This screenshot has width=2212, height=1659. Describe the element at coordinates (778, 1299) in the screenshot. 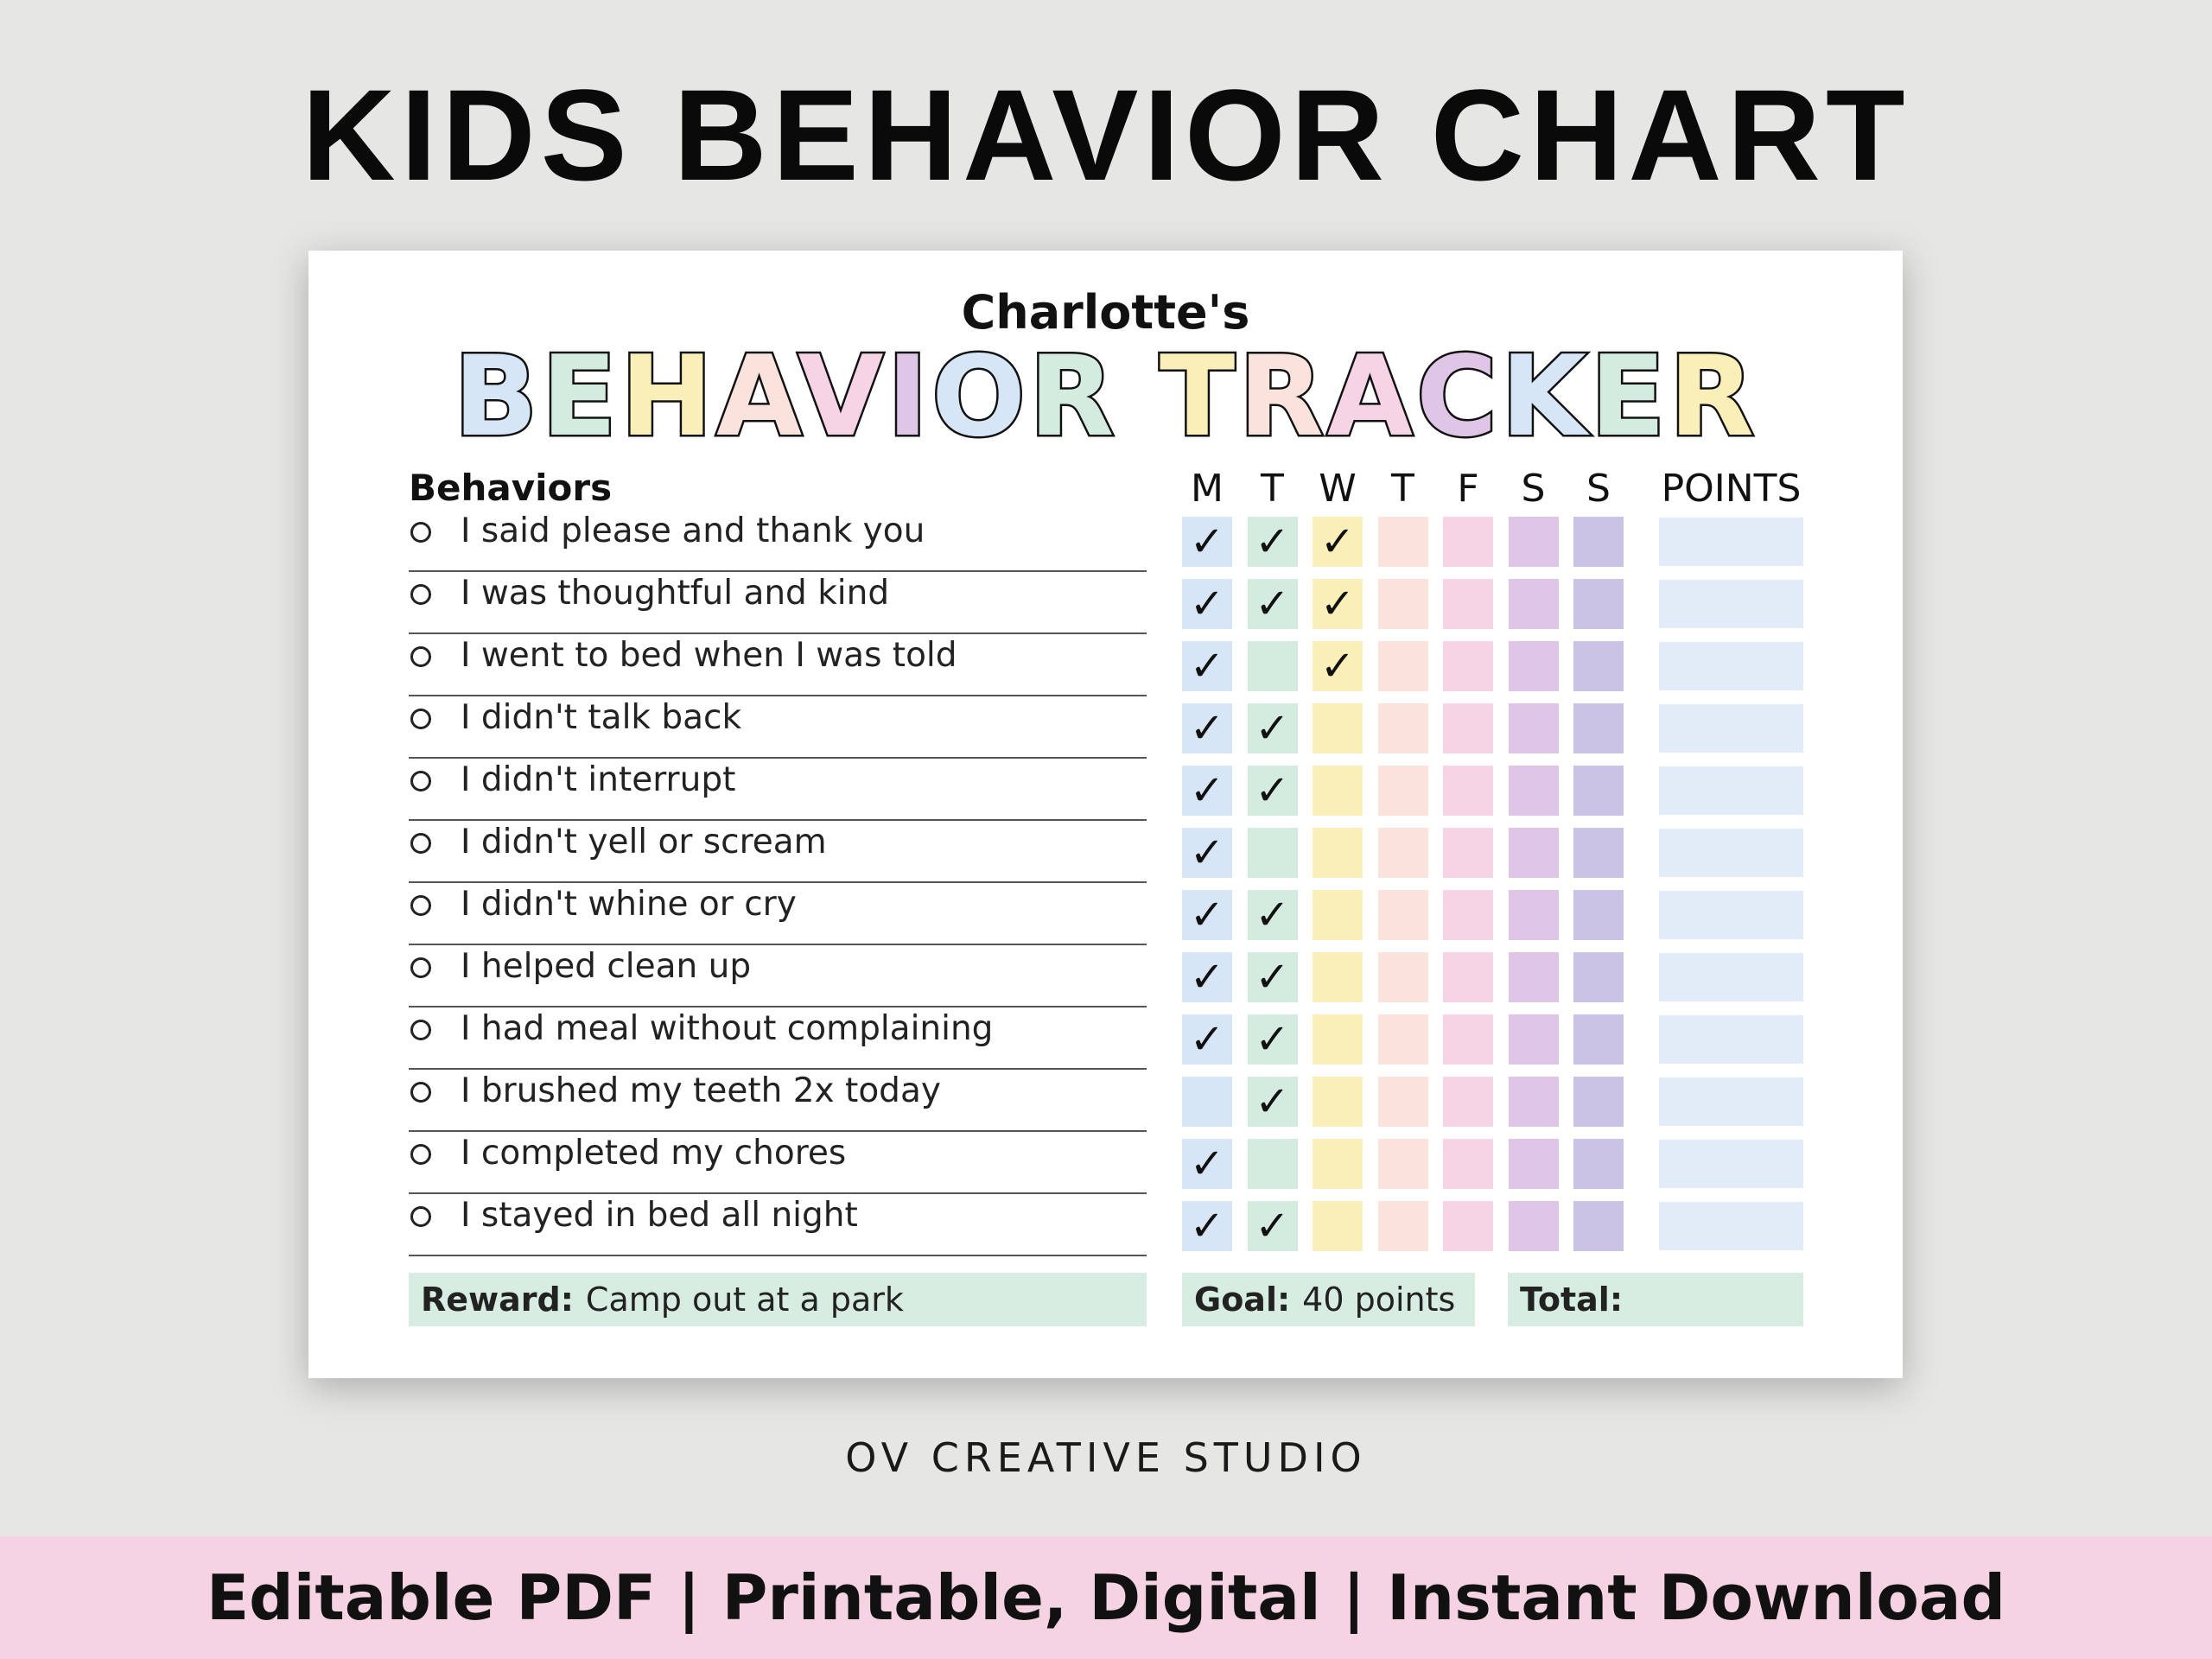

I see `reward-box: Reward: Camp out at a park` at that location.